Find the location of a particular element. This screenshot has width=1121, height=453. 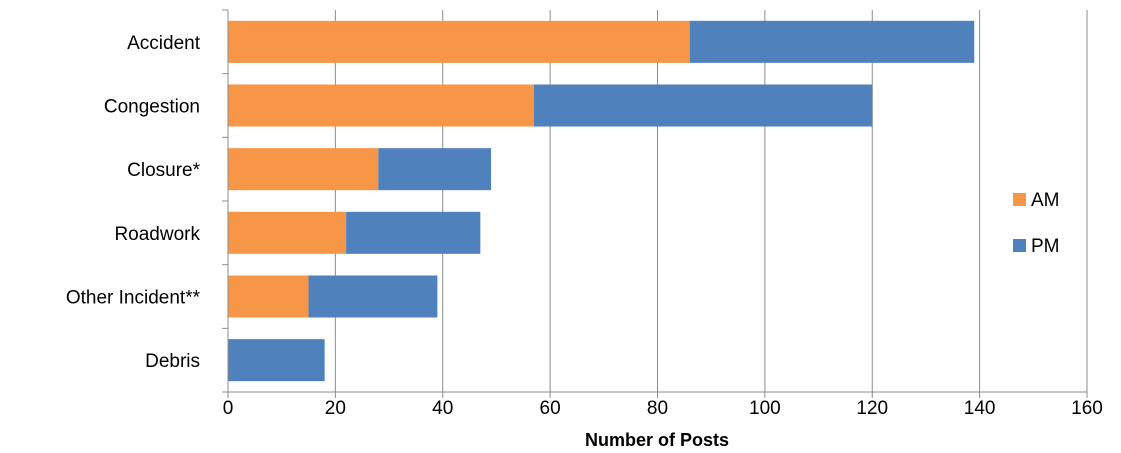

x-tick-label: 160 is located at coordinates (1087, 408).